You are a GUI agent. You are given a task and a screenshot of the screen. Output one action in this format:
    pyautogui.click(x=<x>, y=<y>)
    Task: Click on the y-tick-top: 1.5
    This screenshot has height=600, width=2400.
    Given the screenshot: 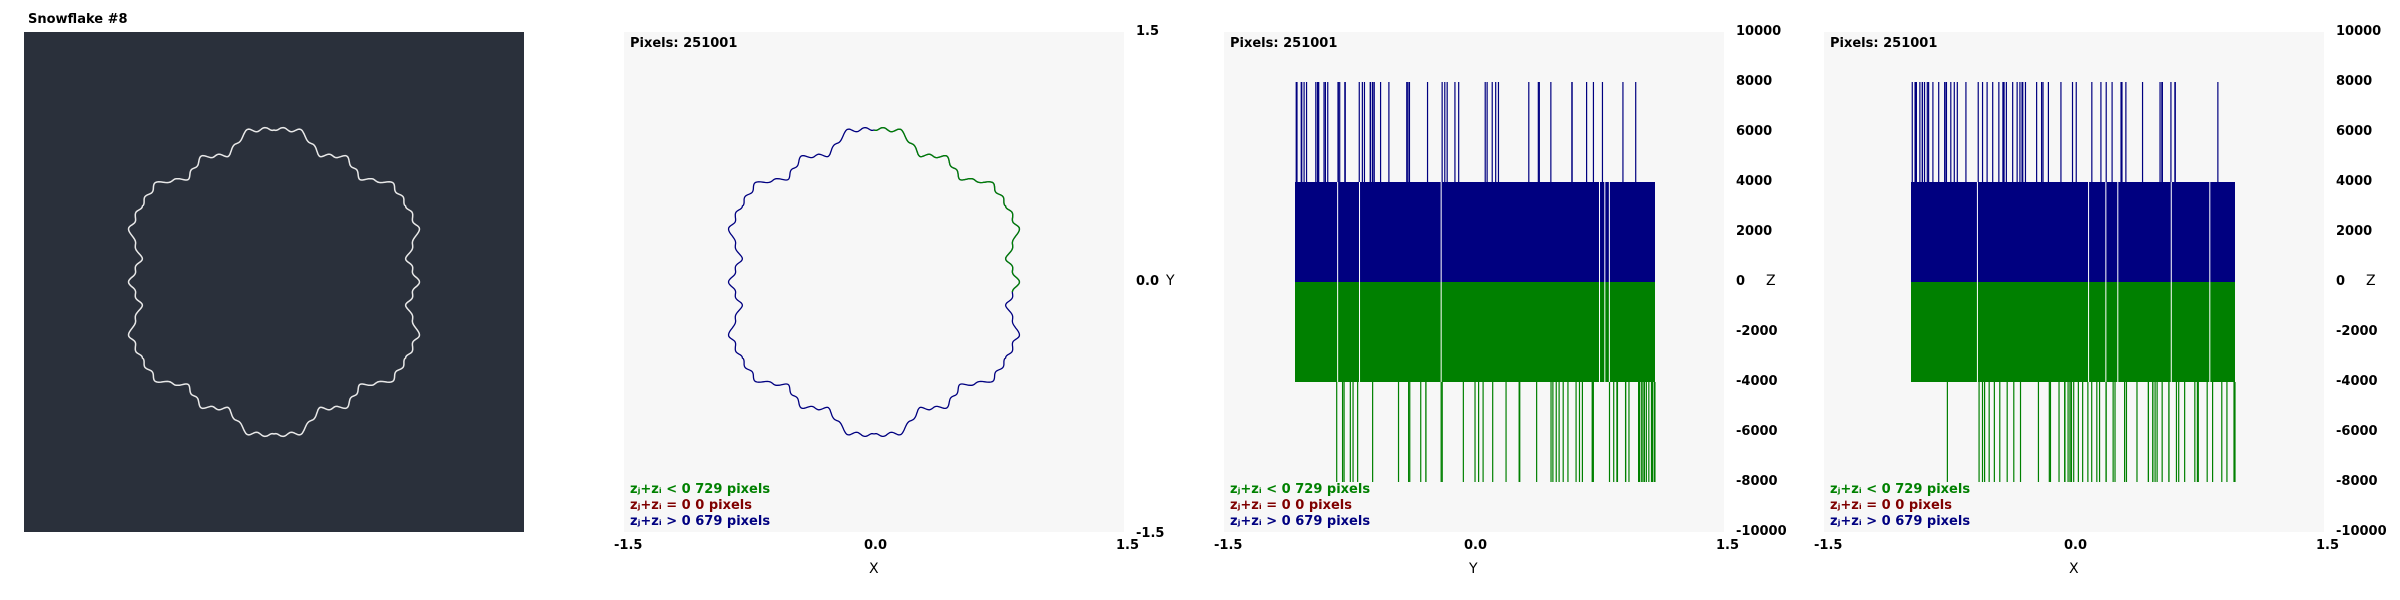 What is the action you would take?
    pyautogui.click(x=1148, y=31)
    